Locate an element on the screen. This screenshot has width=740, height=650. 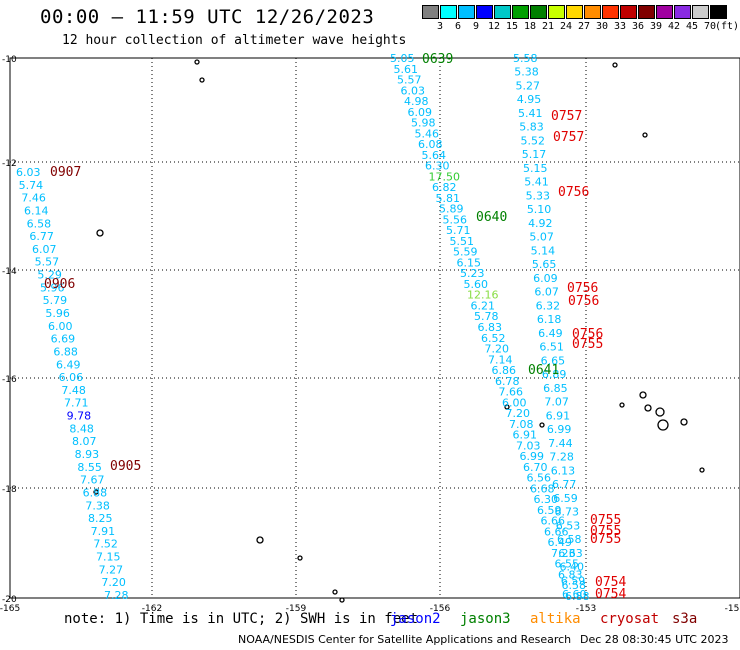
legend-tick-label: 70 is located at coordinates (710, 26).